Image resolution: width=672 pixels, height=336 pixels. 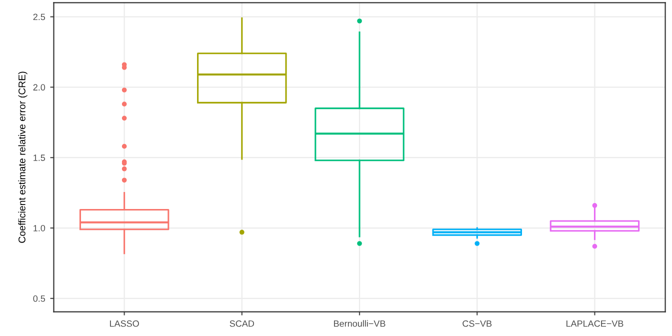 I want to click on x-tick-label: LASSO, so click(x=124, y=323).